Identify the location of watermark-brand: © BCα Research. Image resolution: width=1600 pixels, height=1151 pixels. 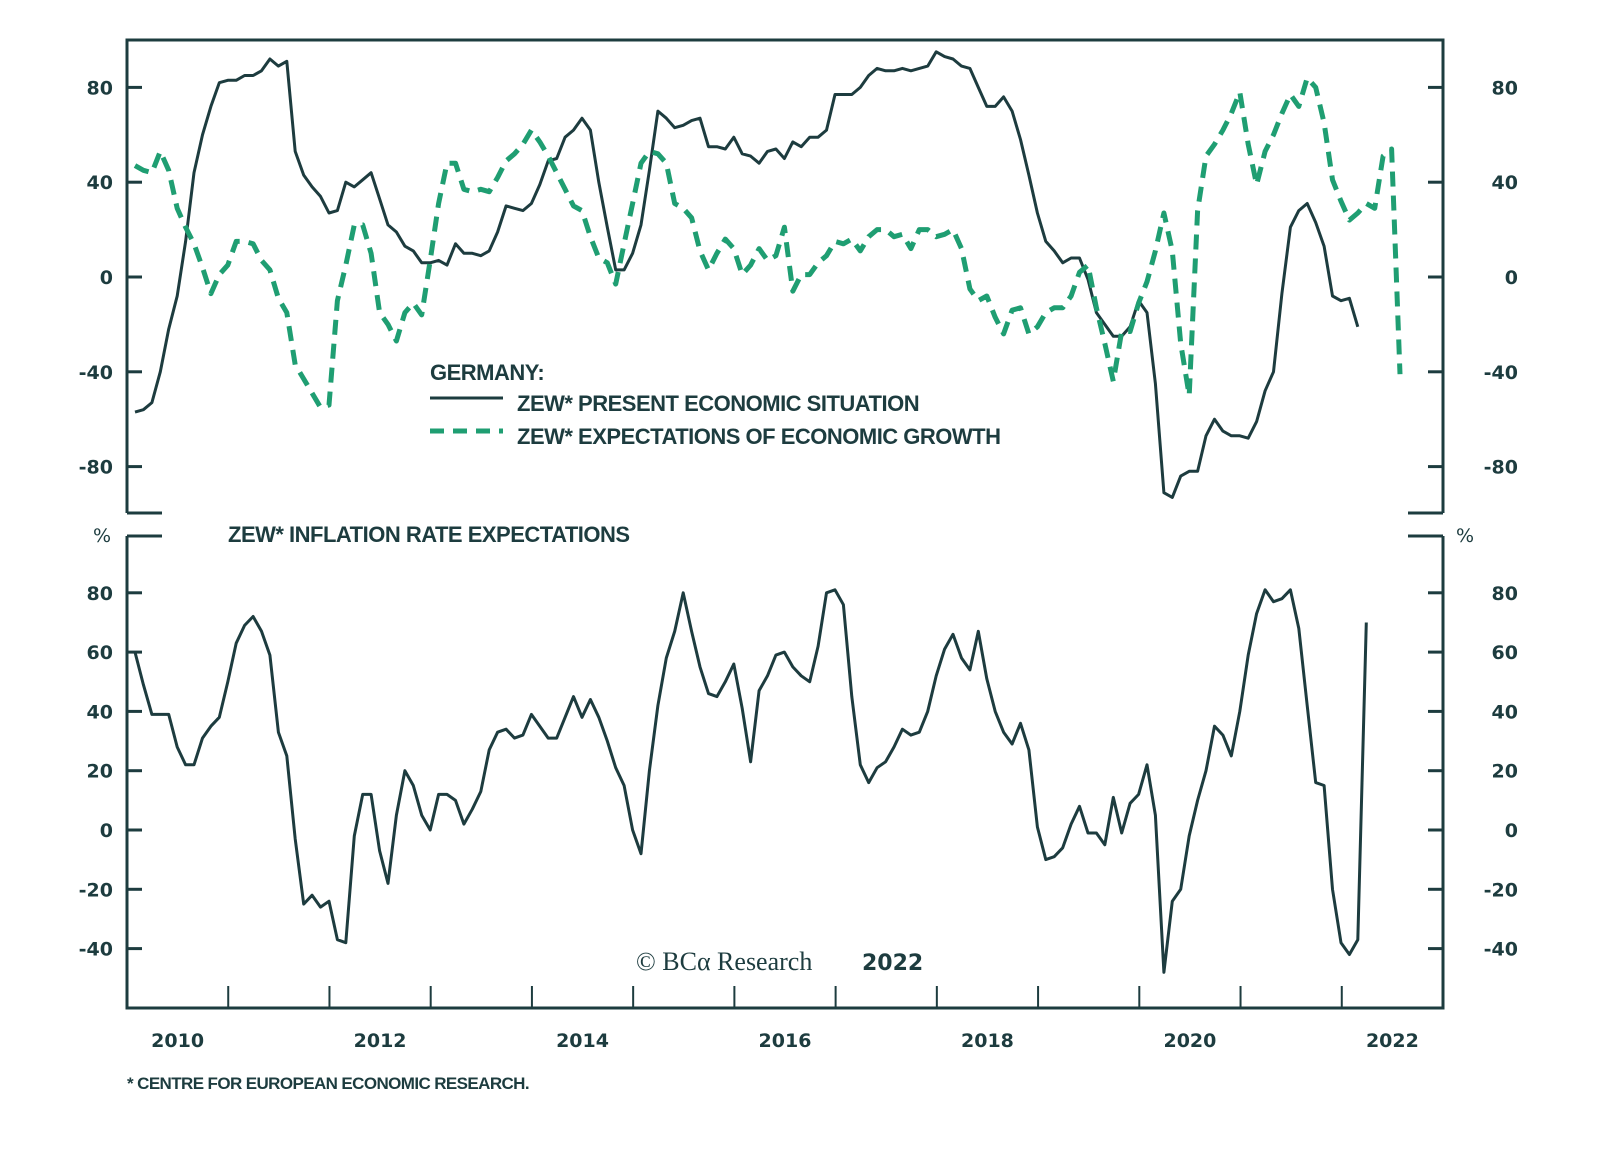
(724, 961).